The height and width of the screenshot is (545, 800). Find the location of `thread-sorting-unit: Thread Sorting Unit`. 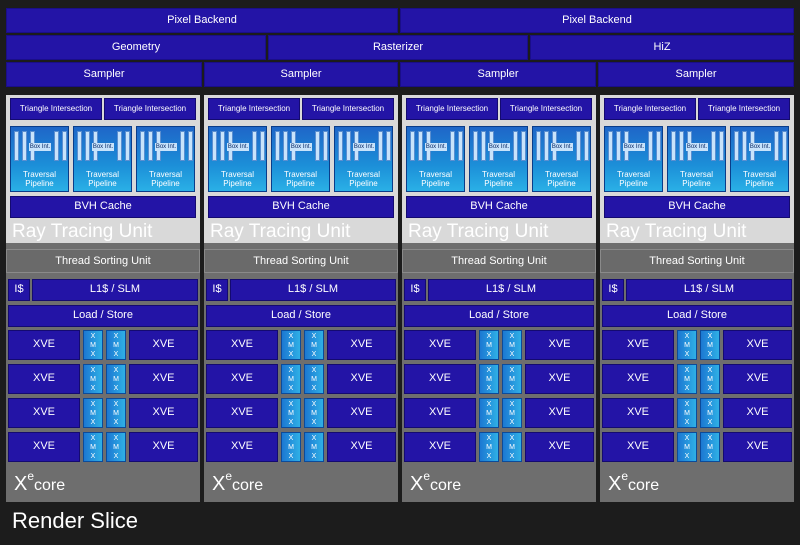

thread-sorting-unit: Thread Sorting Unit is located at coordinates (103, 261).